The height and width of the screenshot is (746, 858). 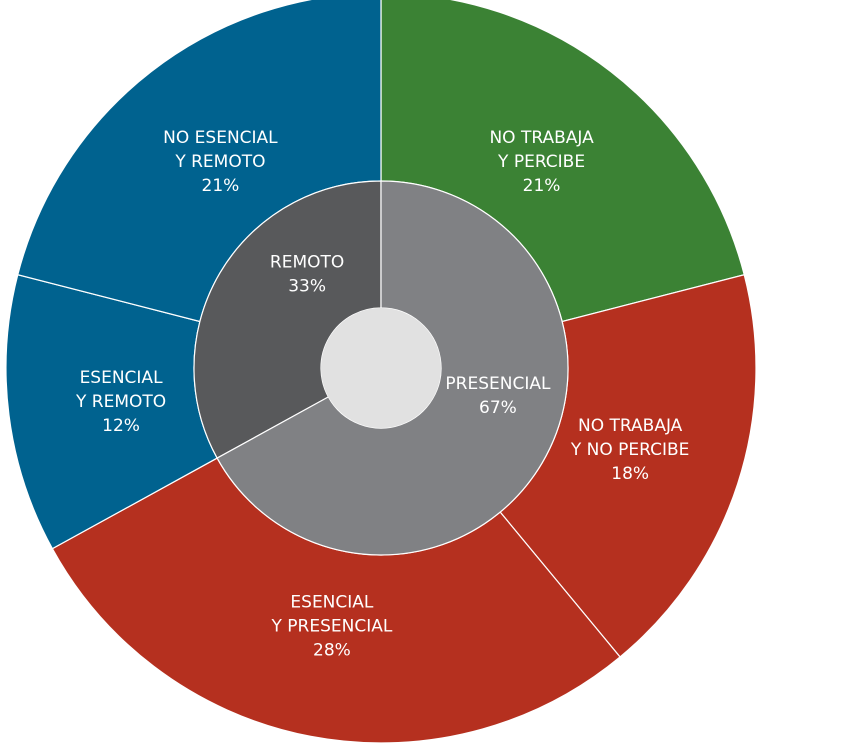 What do you see at coordinates (220, 138) in the screenshot?
I see `slice-name-label: NO ESENCIAL` at bounding box center [220, 138].